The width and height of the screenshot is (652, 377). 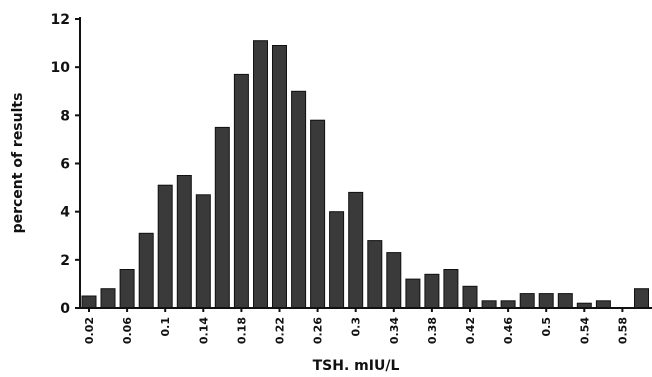 I want to click on y-tick-label: 12, so click(x=60, y=20).